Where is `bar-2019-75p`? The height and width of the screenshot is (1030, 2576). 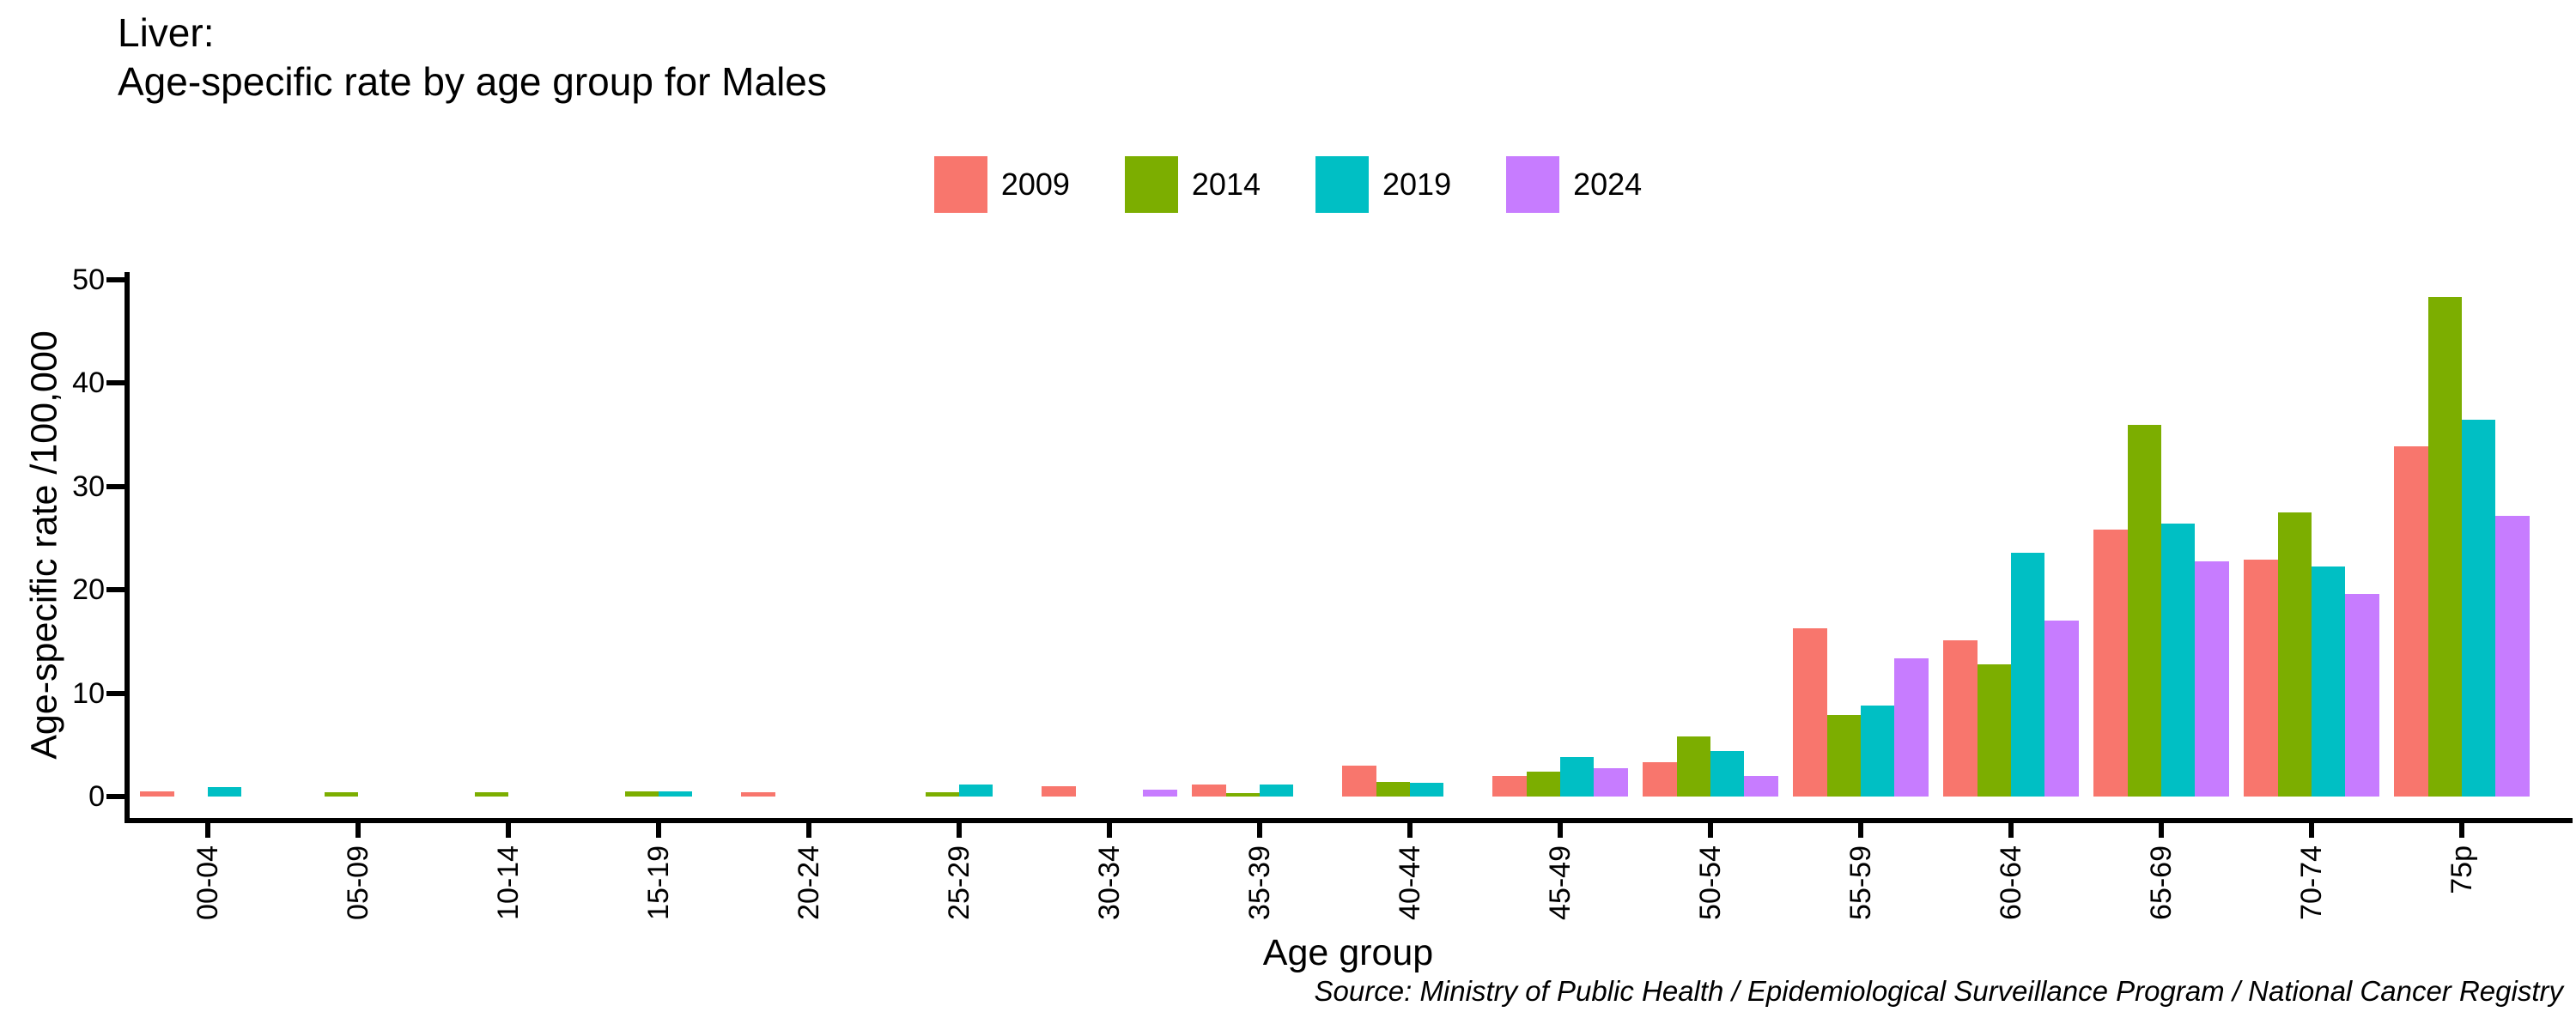
bar-2019-75p is located at coordinates (2479, 608).